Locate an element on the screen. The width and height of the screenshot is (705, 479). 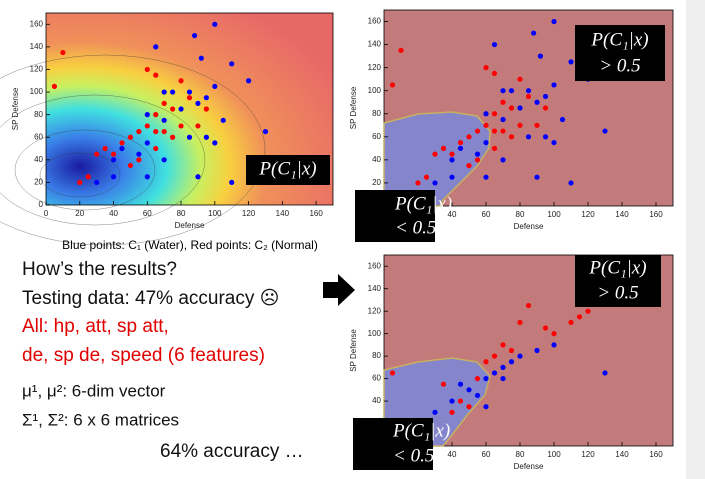
x-tick-label: 160 is located at coordinates (656, 214).